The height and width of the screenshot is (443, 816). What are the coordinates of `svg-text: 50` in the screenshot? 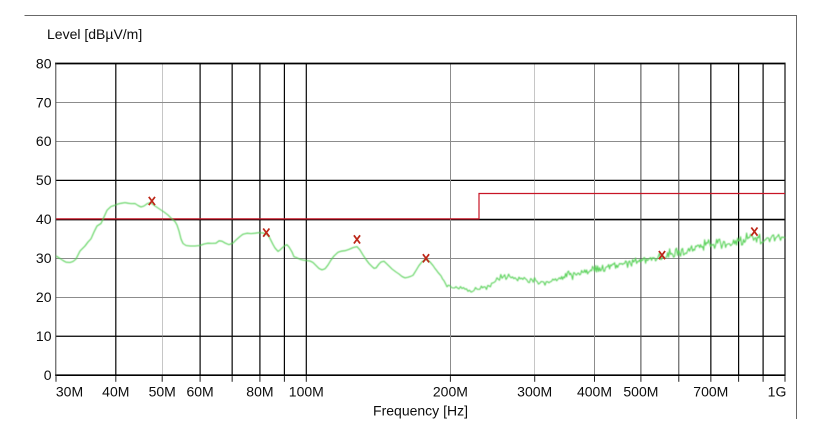 It's located at (44, 180).